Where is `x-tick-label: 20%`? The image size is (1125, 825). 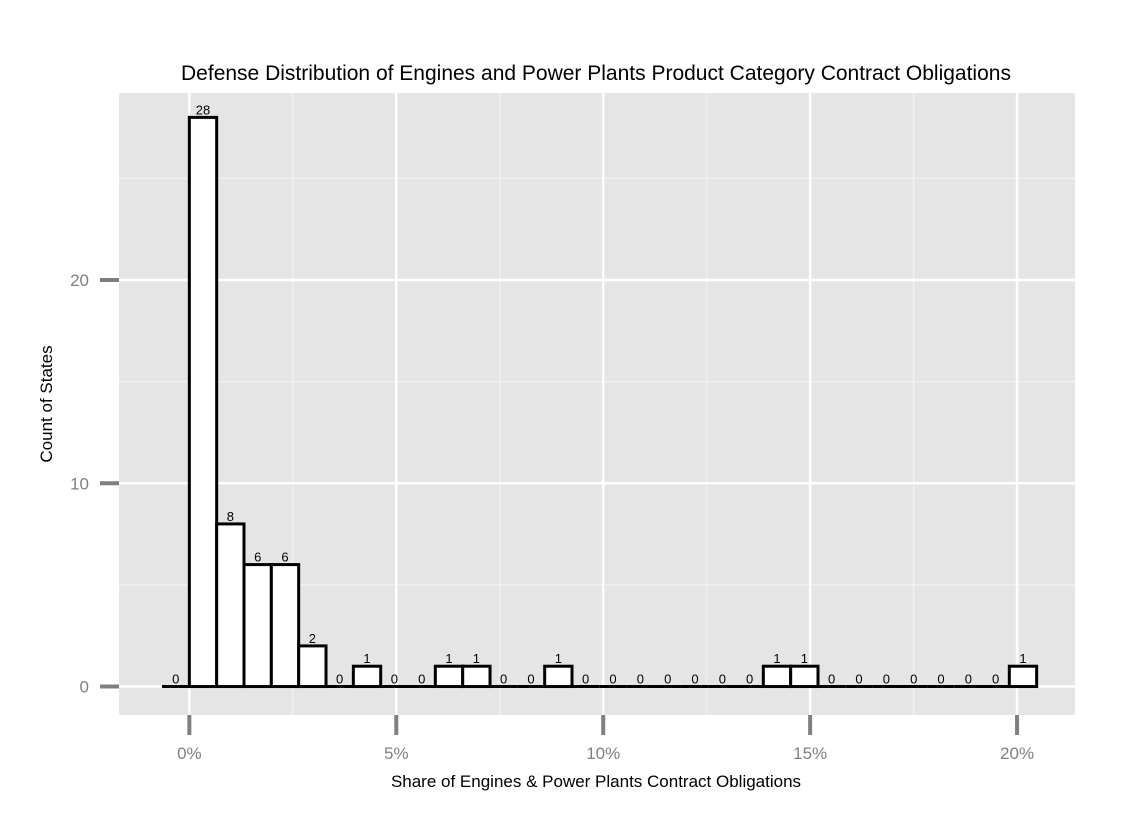
x-tick-label: 20% is located at coordinates (1017, 753).